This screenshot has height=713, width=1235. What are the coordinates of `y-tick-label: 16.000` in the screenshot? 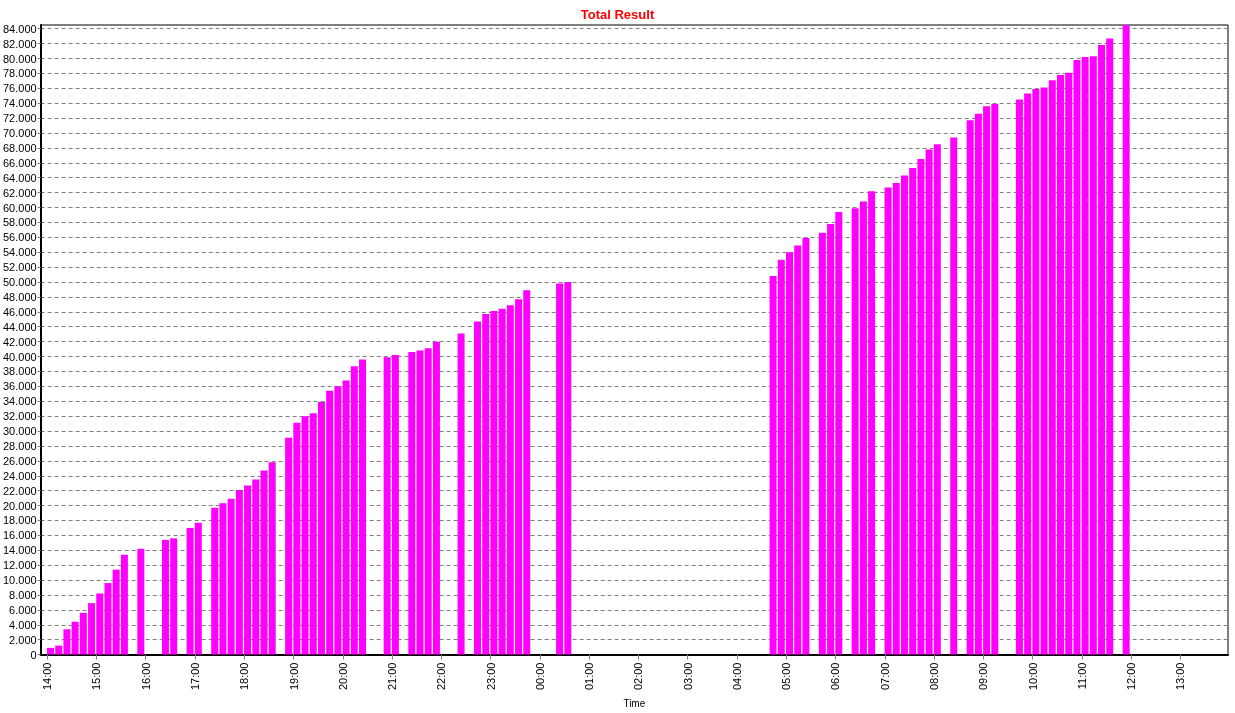 It's located at (19, 535).